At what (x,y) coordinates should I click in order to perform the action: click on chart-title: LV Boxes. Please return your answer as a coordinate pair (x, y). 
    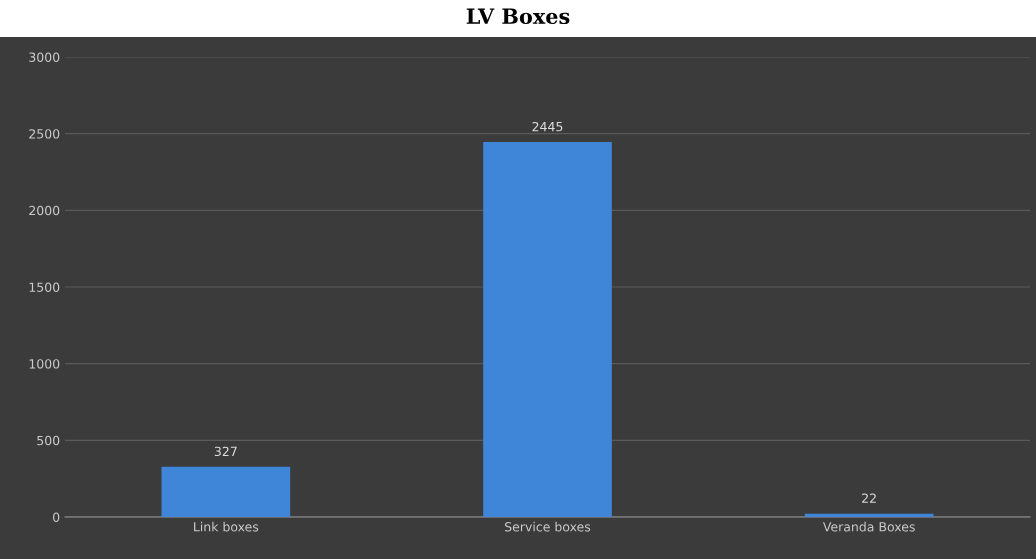
    Looking at the image, I should click on (518, 16).